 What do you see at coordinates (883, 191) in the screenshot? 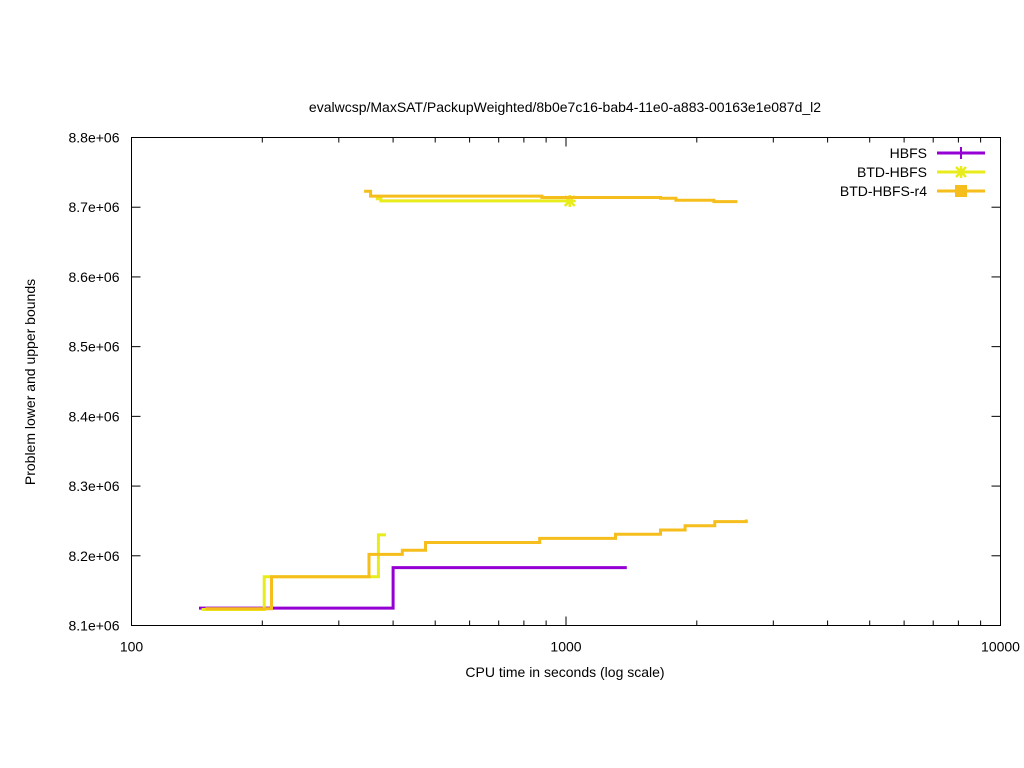
I see `legend-label-btd-hbfs-r4: BTD-HBFS-r4` at bounding box center [883, 191].